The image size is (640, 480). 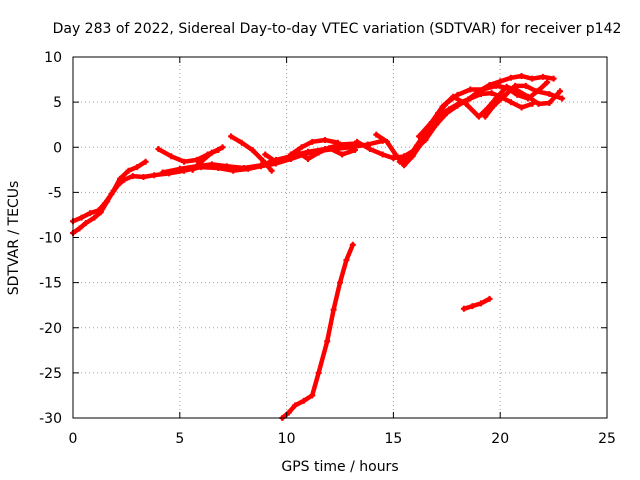 I want to click on y-tick-labels: 10 5 0 -5 -10 -15 -20 -25 -30, so click(x=50, y=238).